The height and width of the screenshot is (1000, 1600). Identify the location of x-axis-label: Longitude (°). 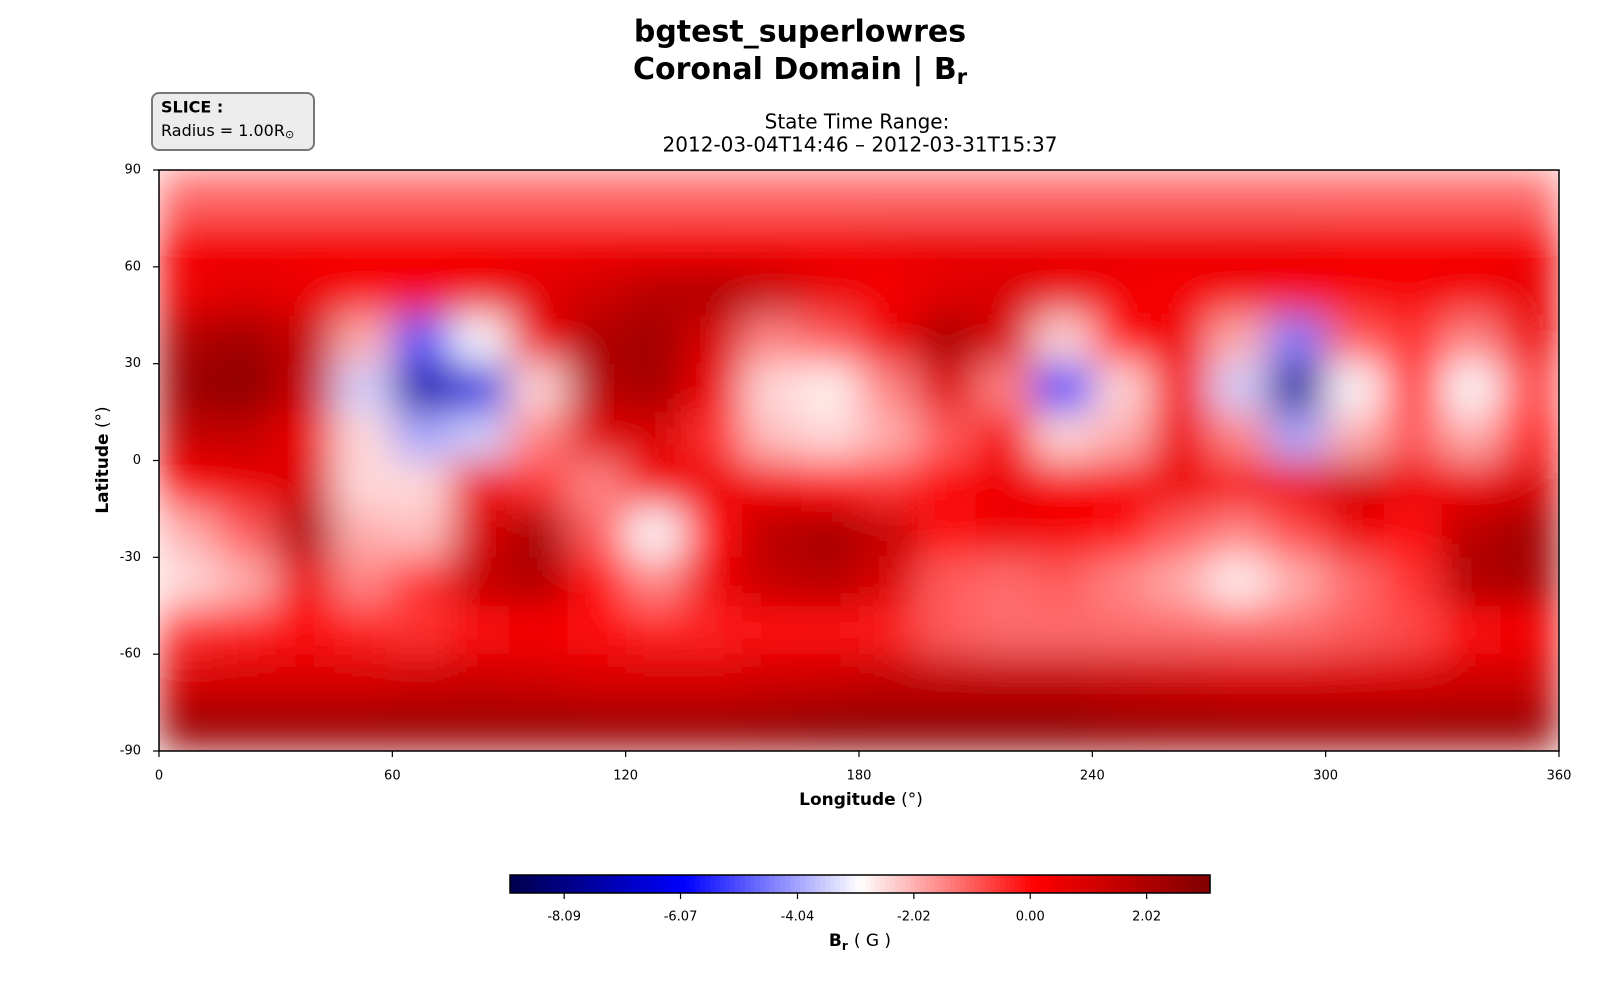
(861, 800).